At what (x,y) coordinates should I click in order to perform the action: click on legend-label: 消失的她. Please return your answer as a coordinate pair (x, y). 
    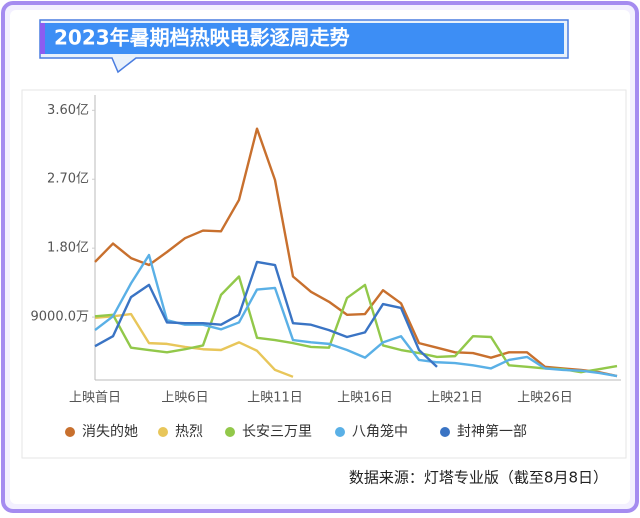
    Looking at the image, I should click on (110, 432).